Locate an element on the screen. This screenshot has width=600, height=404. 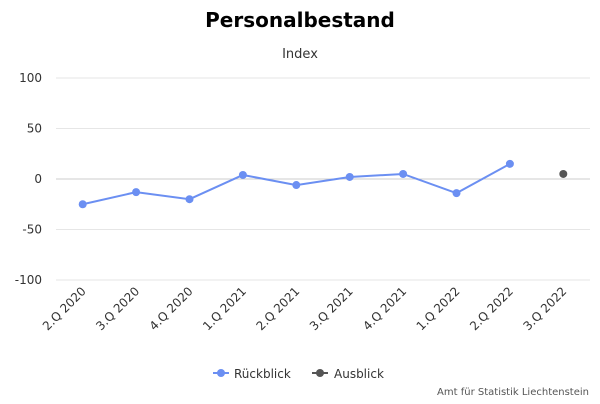
legend-marker-ausblick is located at coordinates (320, 373).